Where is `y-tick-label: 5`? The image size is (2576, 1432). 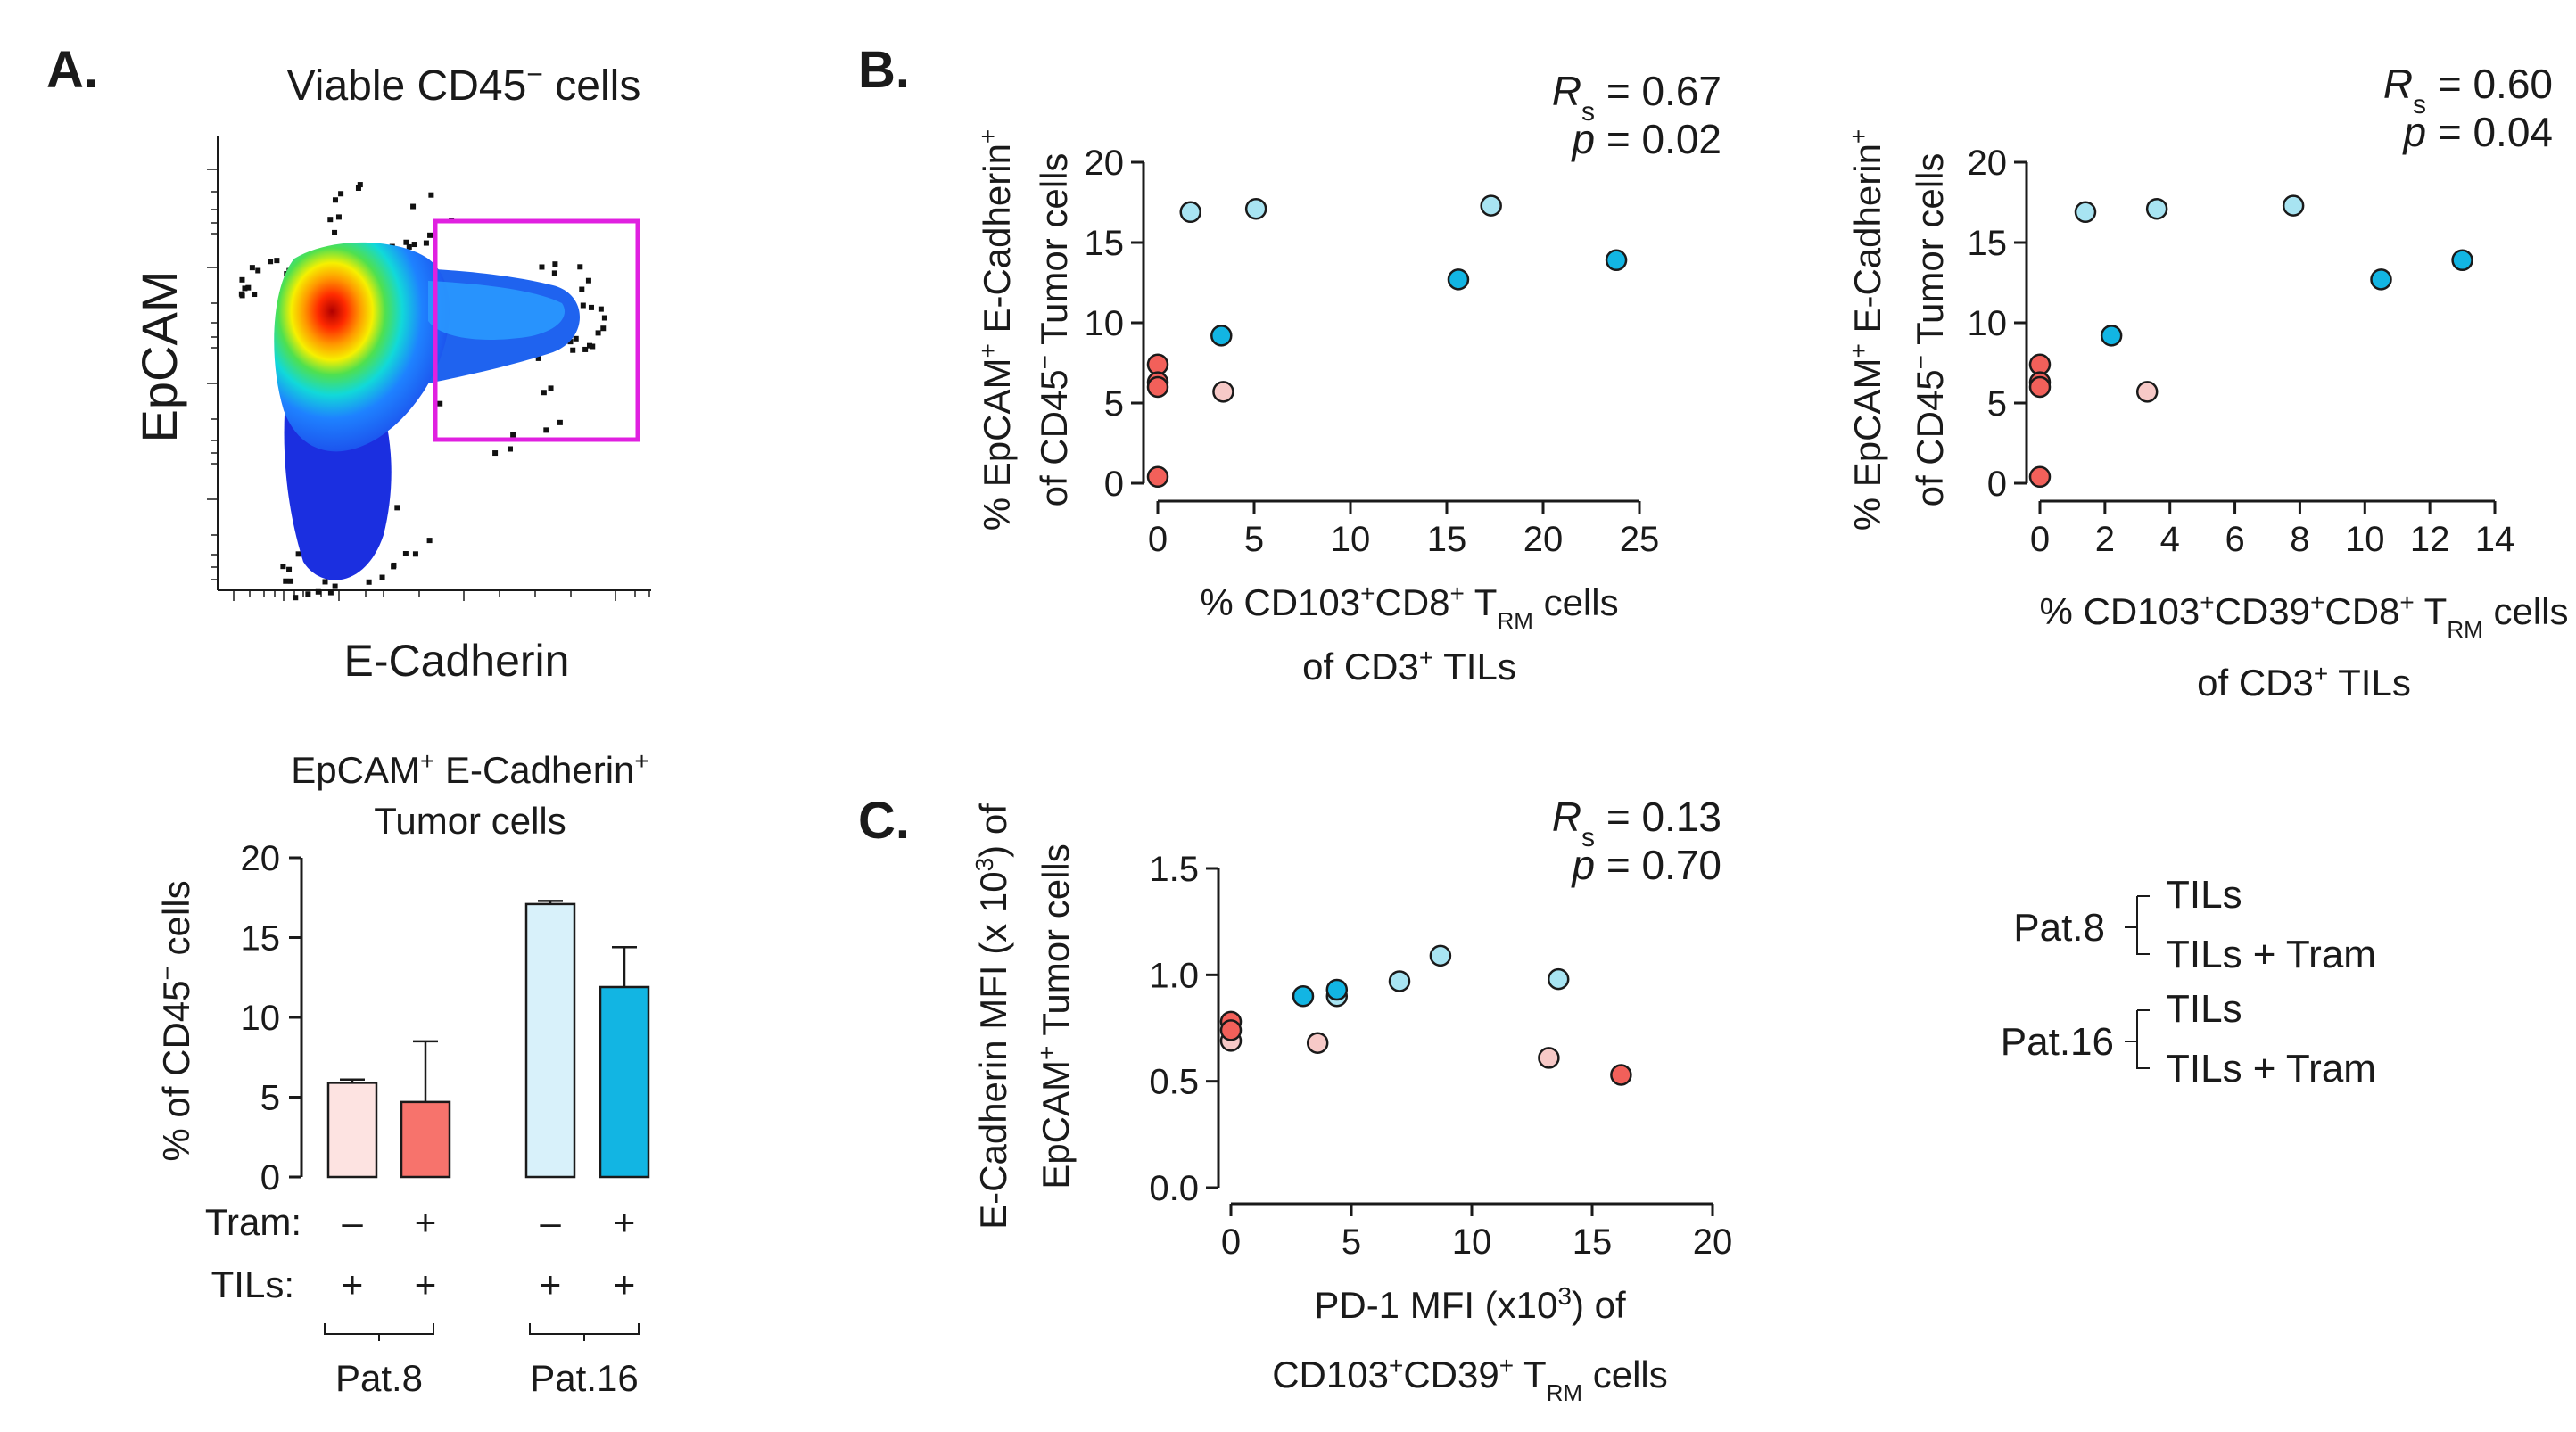 y-tick-label: 5 is located at coordinates (1997, 404).